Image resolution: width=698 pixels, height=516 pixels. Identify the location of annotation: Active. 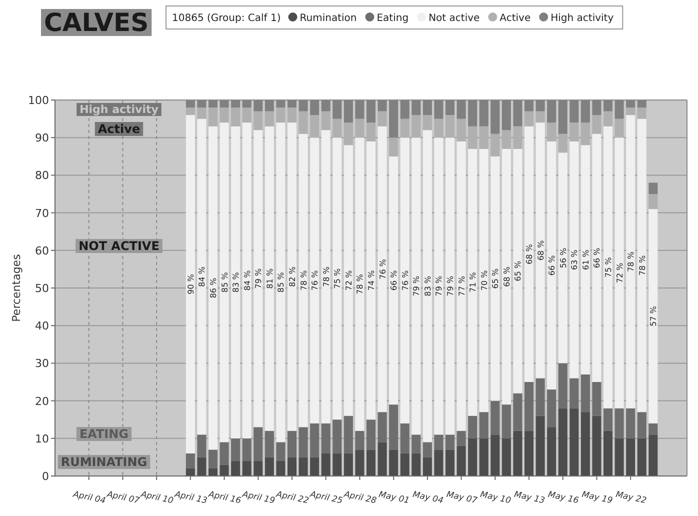
(119, 129).